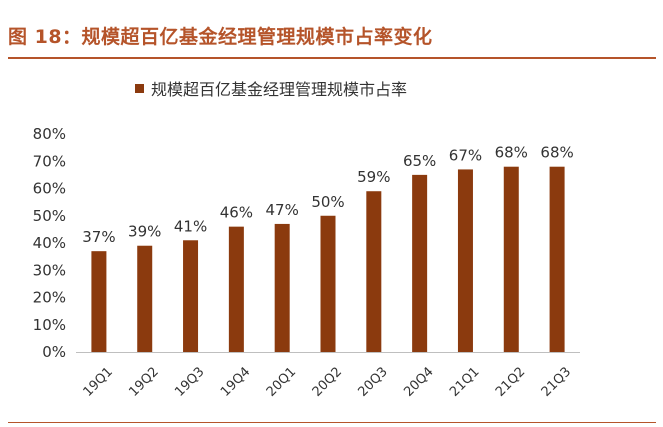 The height and width of the screenshot is (427, 663). I want to click on bar-value-label: 37%, so click(98, 237).